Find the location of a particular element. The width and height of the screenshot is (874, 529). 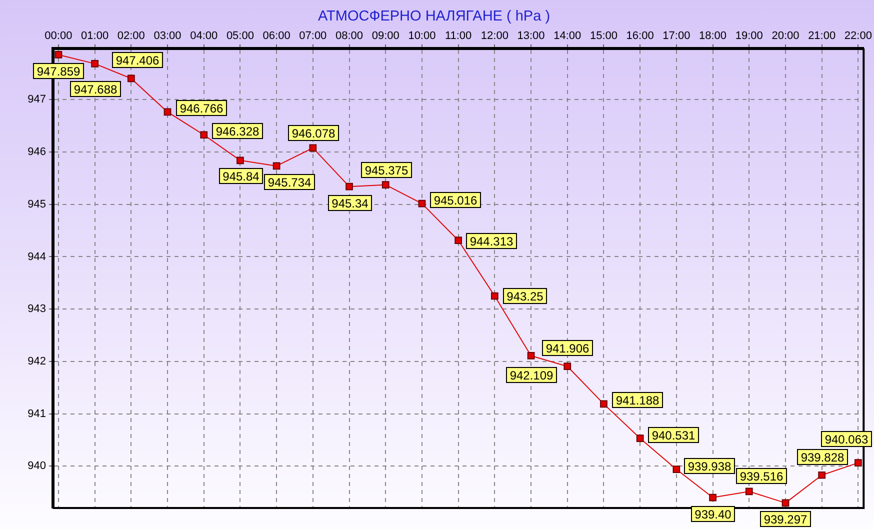

x-tick-label: 22:00 is located at coordinates (858, 36).